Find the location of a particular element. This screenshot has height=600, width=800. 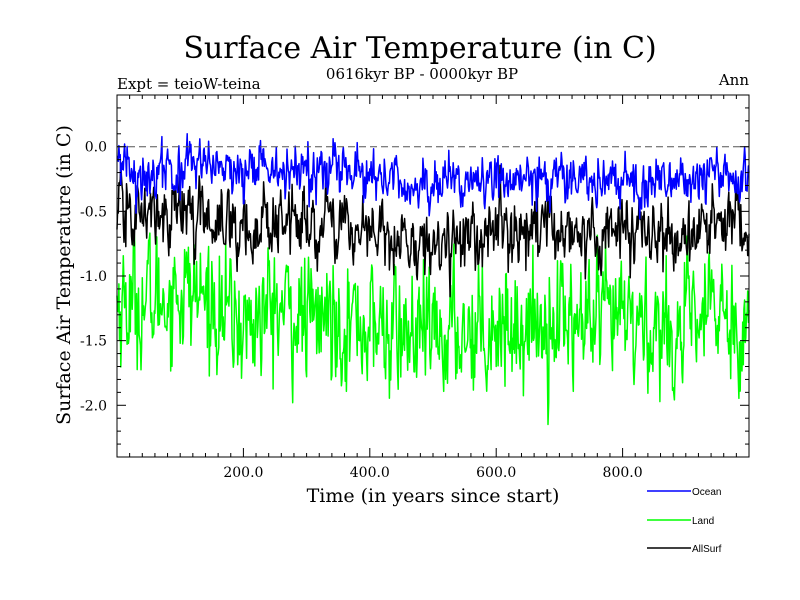

legend-label-ocean: Ocean is located at coordinates (706, 492).